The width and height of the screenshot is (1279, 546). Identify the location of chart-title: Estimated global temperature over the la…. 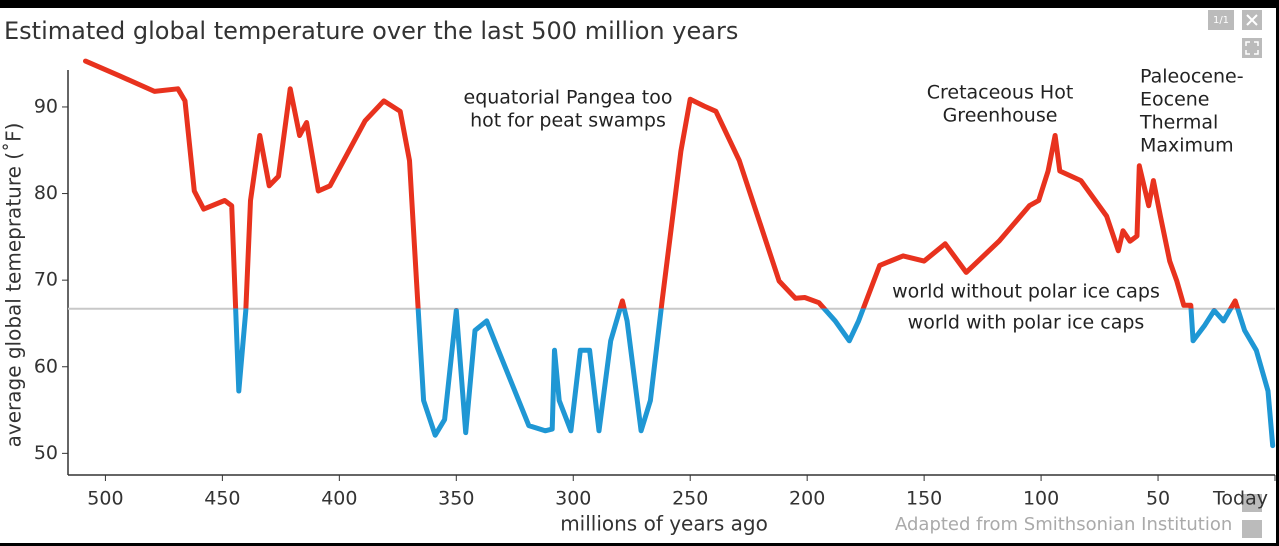
(371, 31).